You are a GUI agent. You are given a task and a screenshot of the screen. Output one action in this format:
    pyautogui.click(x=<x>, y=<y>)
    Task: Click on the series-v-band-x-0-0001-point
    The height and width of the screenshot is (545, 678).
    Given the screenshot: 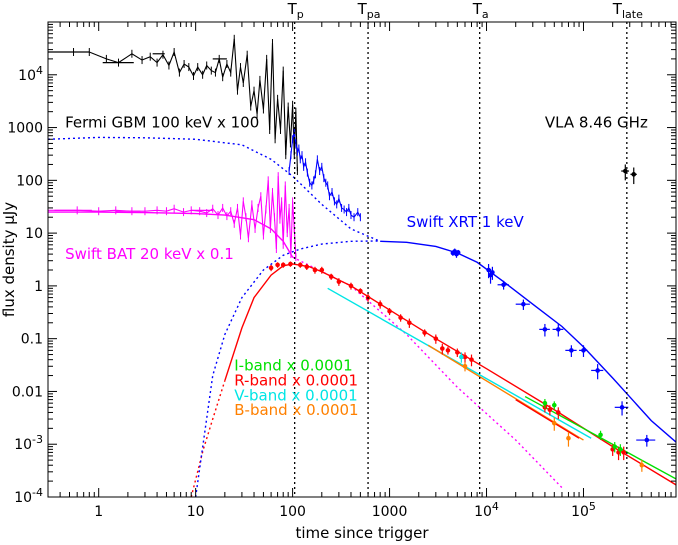 What is the action you would take?
    pyautogui.click(x=461, y=357)
    